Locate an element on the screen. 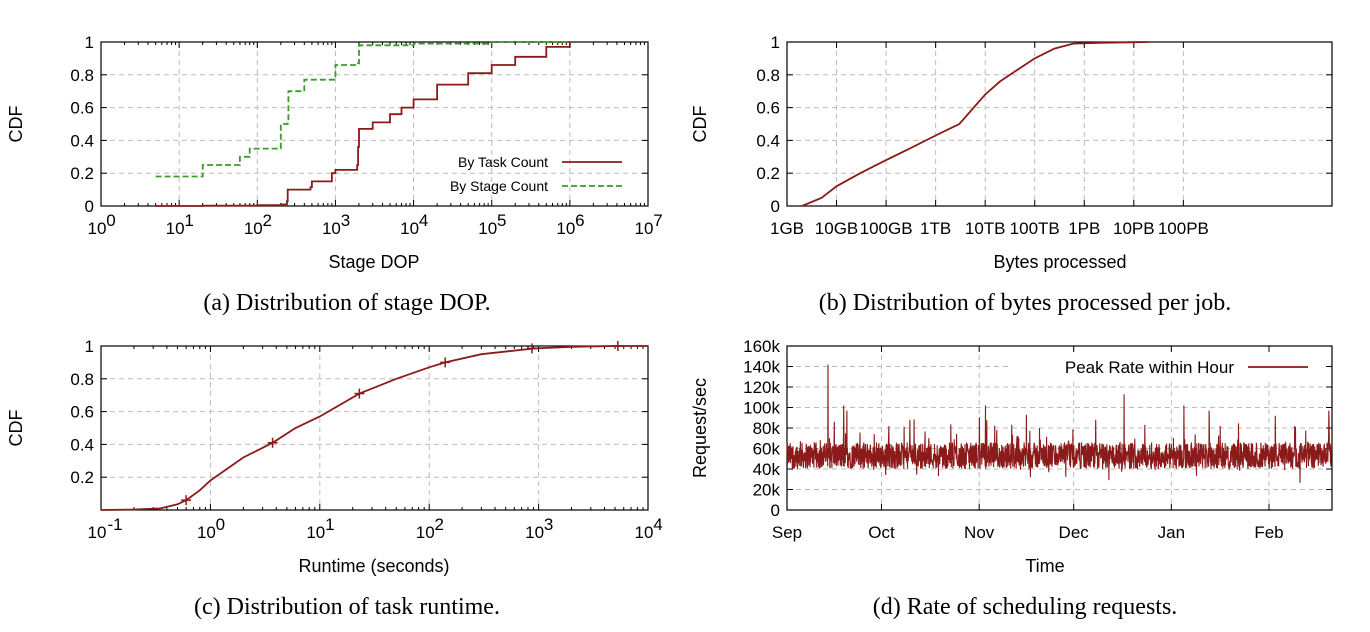 The width and height of the screenshot is (1370, 632). y-tick-label: 20k is located at coordinates (767, 490).